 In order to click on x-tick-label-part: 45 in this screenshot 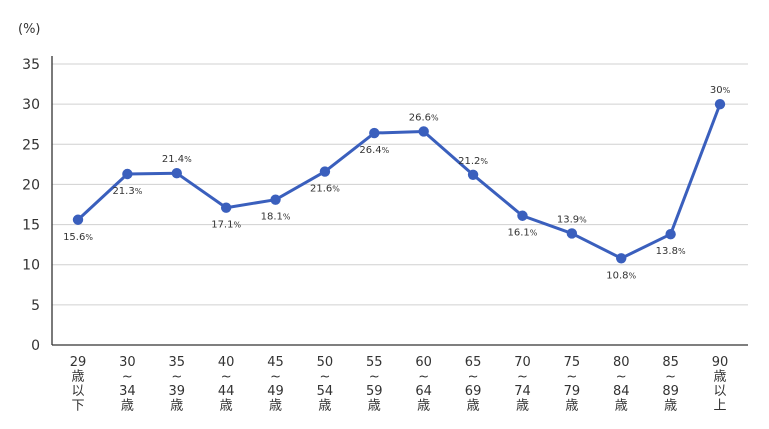, I will do `click(275, 362)`.